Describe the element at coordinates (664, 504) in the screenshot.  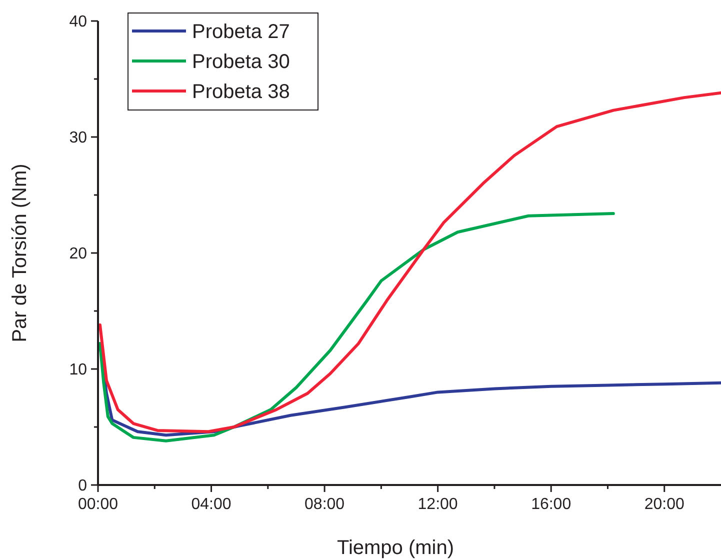
I see `x-tick-label: 20:00` at that location.